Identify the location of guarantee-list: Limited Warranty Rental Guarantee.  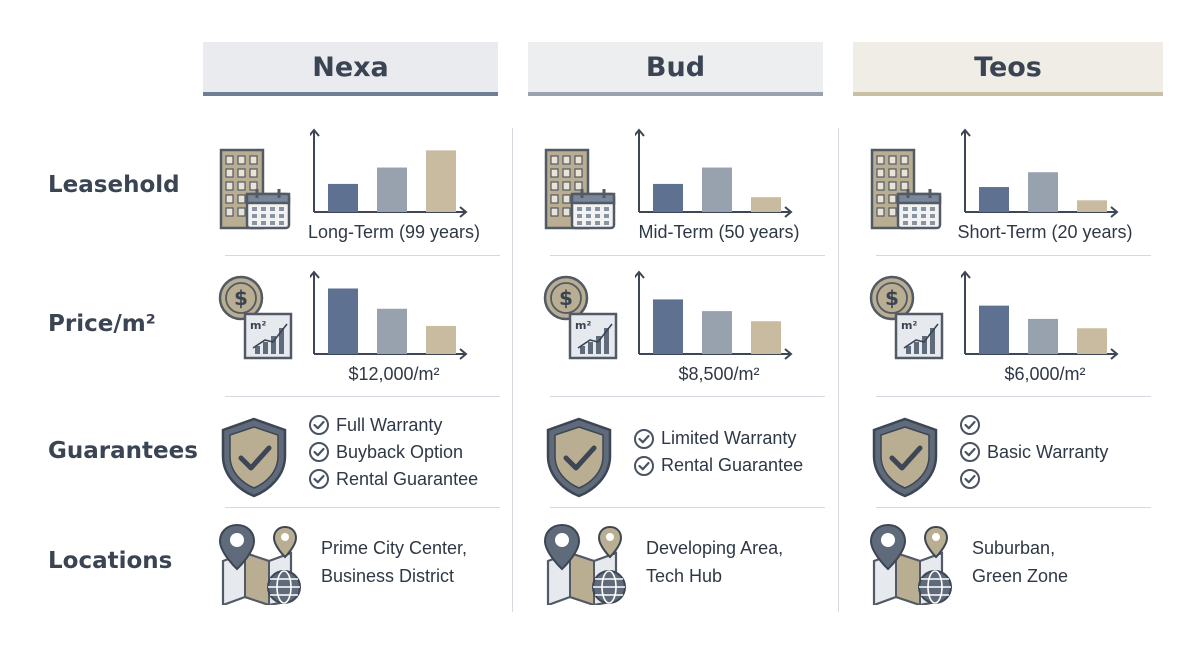
(718, 452).